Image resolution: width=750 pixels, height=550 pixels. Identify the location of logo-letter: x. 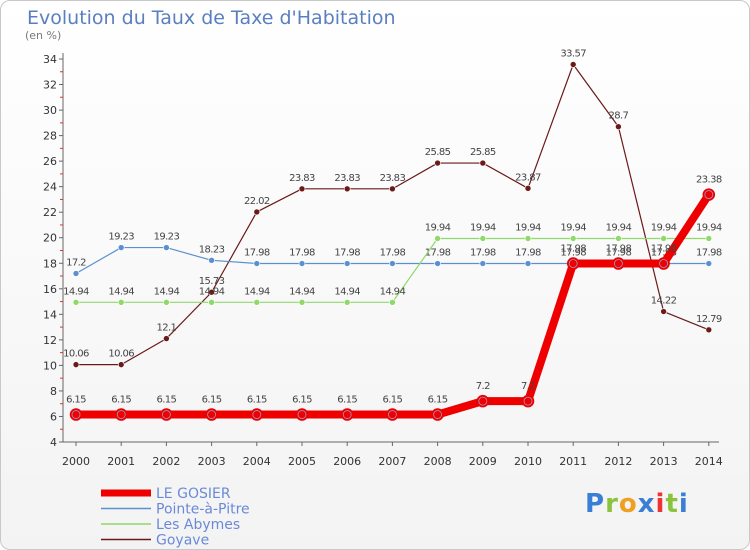
(646, 504).